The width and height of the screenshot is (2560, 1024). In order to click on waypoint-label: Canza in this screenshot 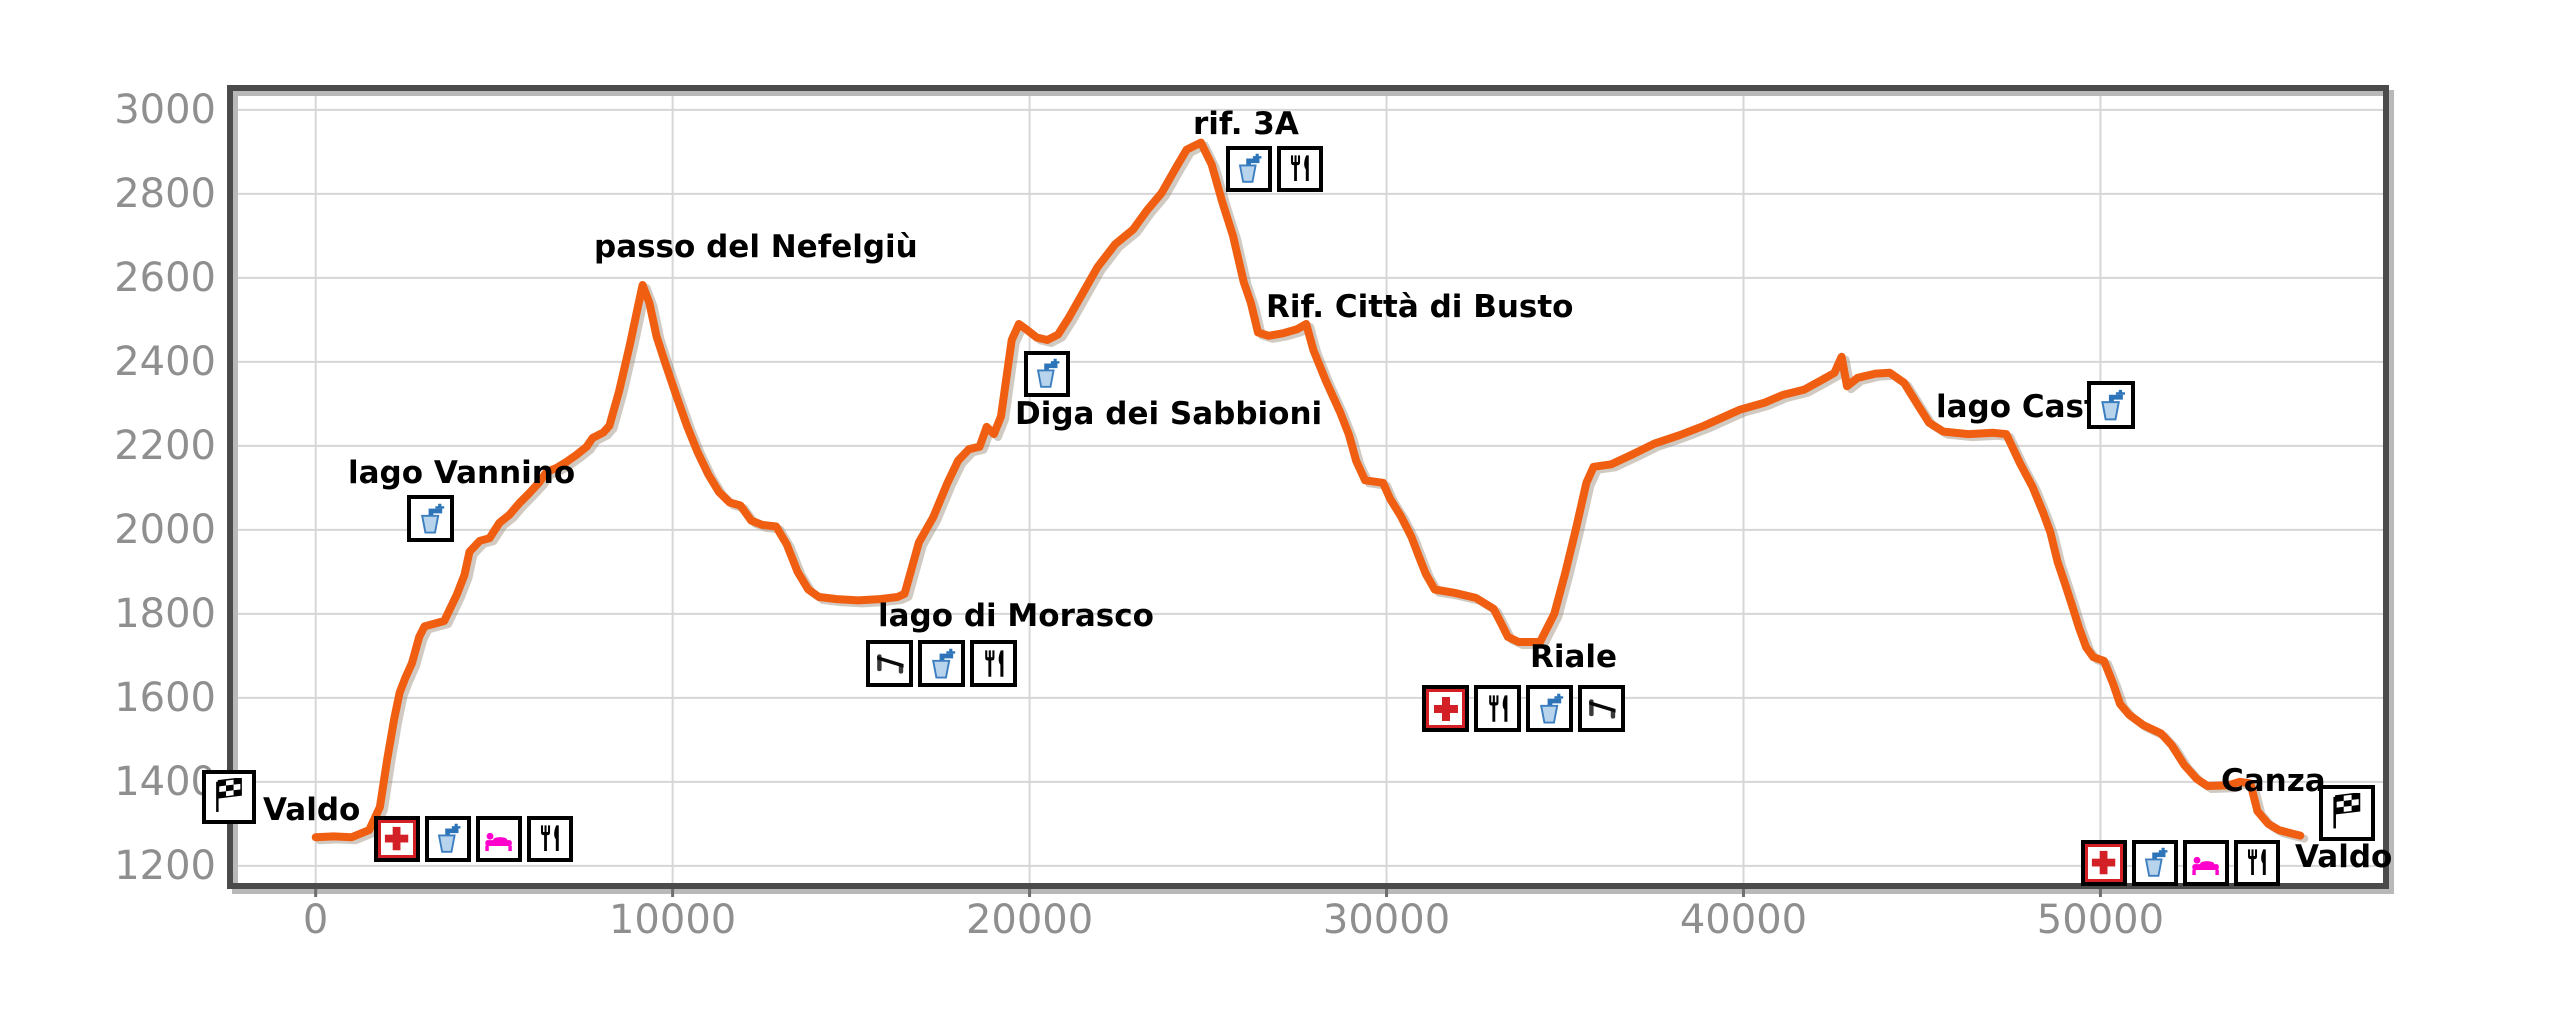, I will do `click(2273, 781)`.